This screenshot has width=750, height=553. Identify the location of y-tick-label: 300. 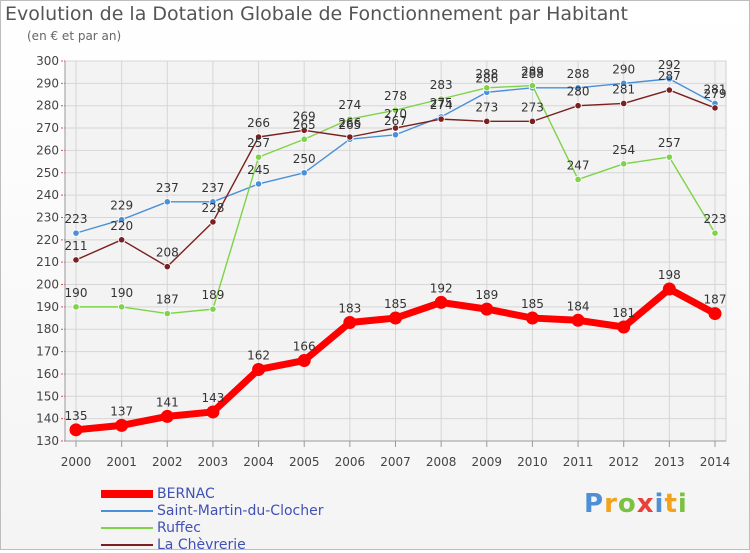
(47, 61).